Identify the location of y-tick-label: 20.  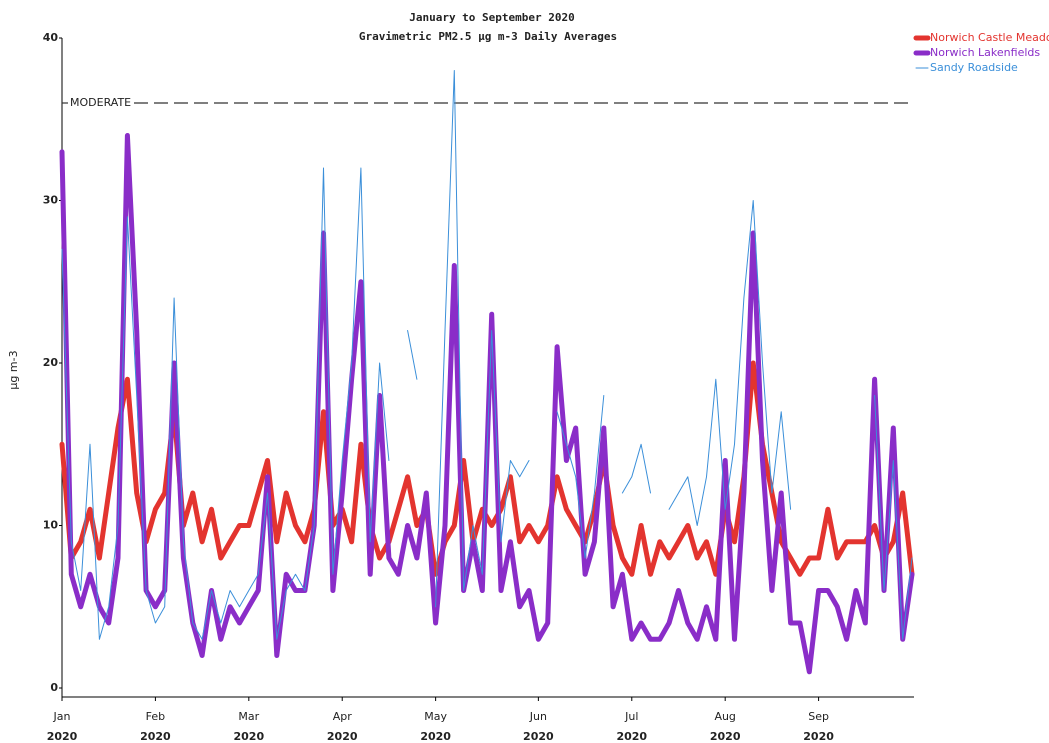
(51, 362).